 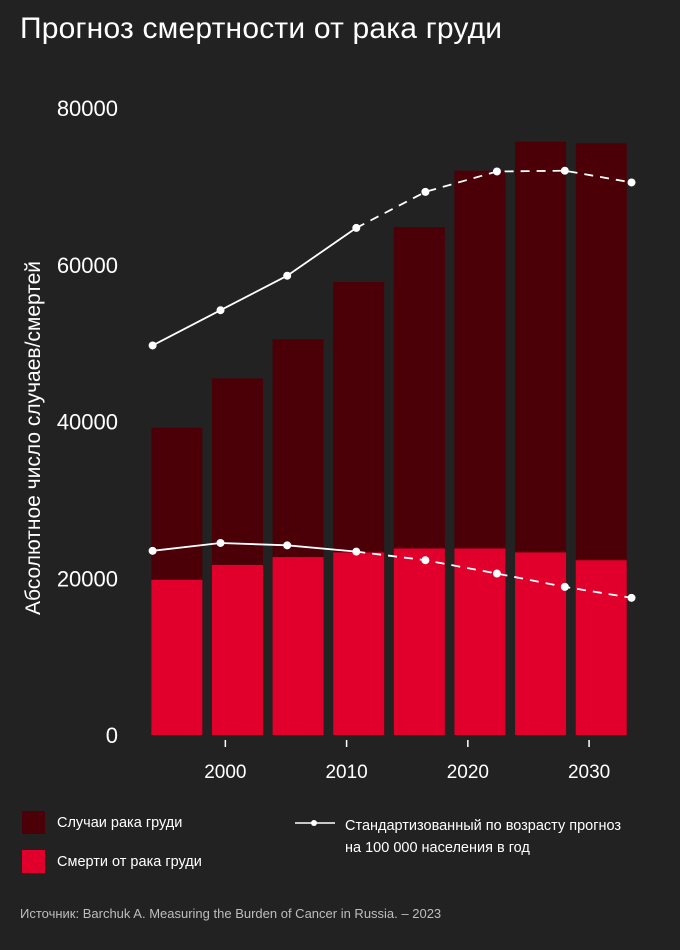 What do you see at coordinates (129, 861) in the screenshot?
I see `legend-label-deaths: Смерти от рака груди` at bounding box center [129, 861].